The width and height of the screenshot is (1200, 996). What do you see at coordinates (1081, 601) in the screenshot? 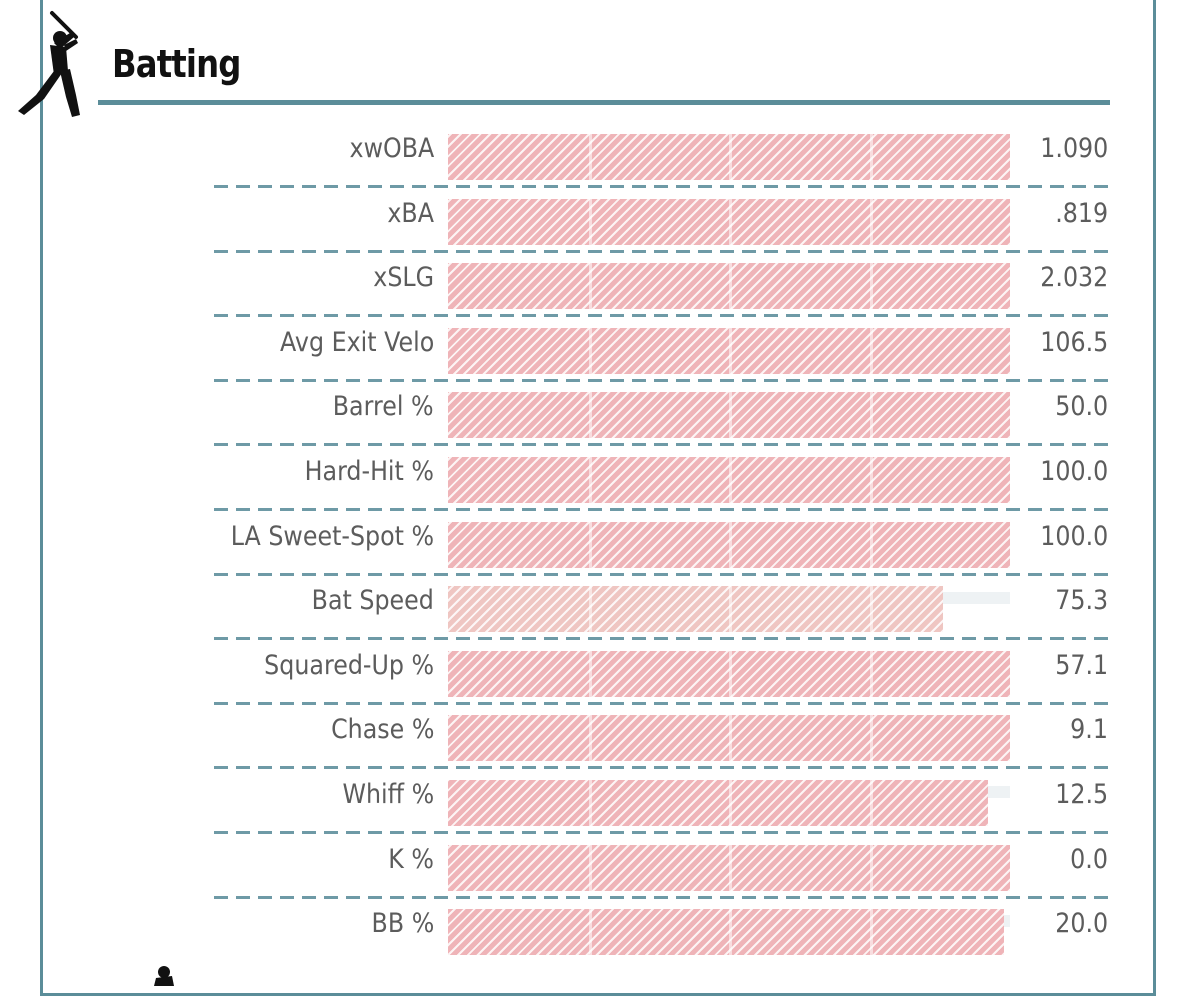
I see `stat-value: 75.3` at bounding box center [1081, 601].